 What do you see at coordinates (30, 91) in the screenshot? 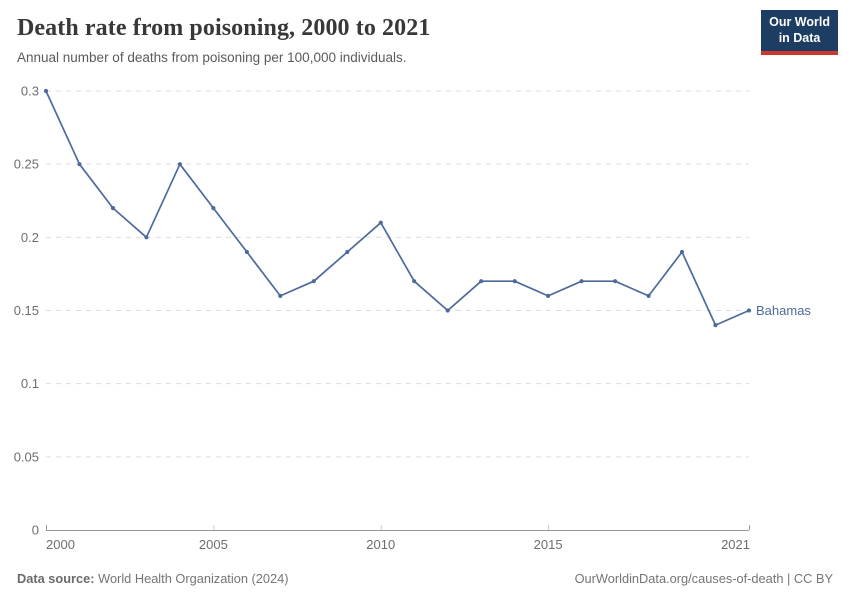
I see `y-tick-label: 0.3` at bounding box center [30, 91].